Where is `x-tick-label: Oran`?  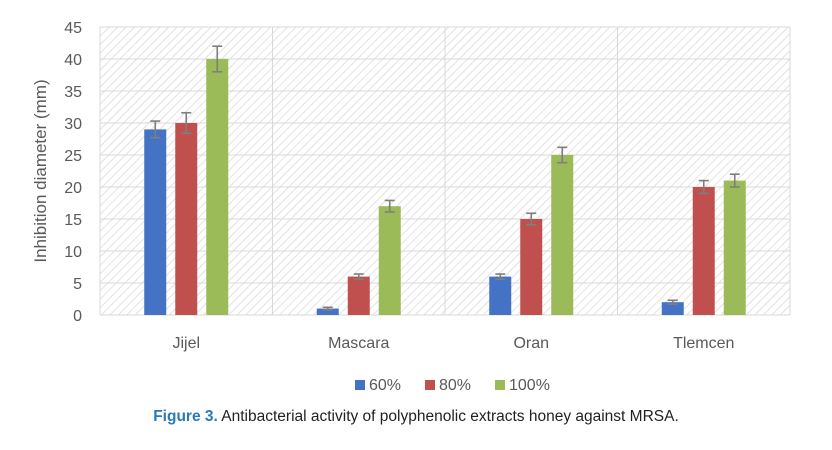
x-tick-label: Oran is located at coordinates (531, 343).